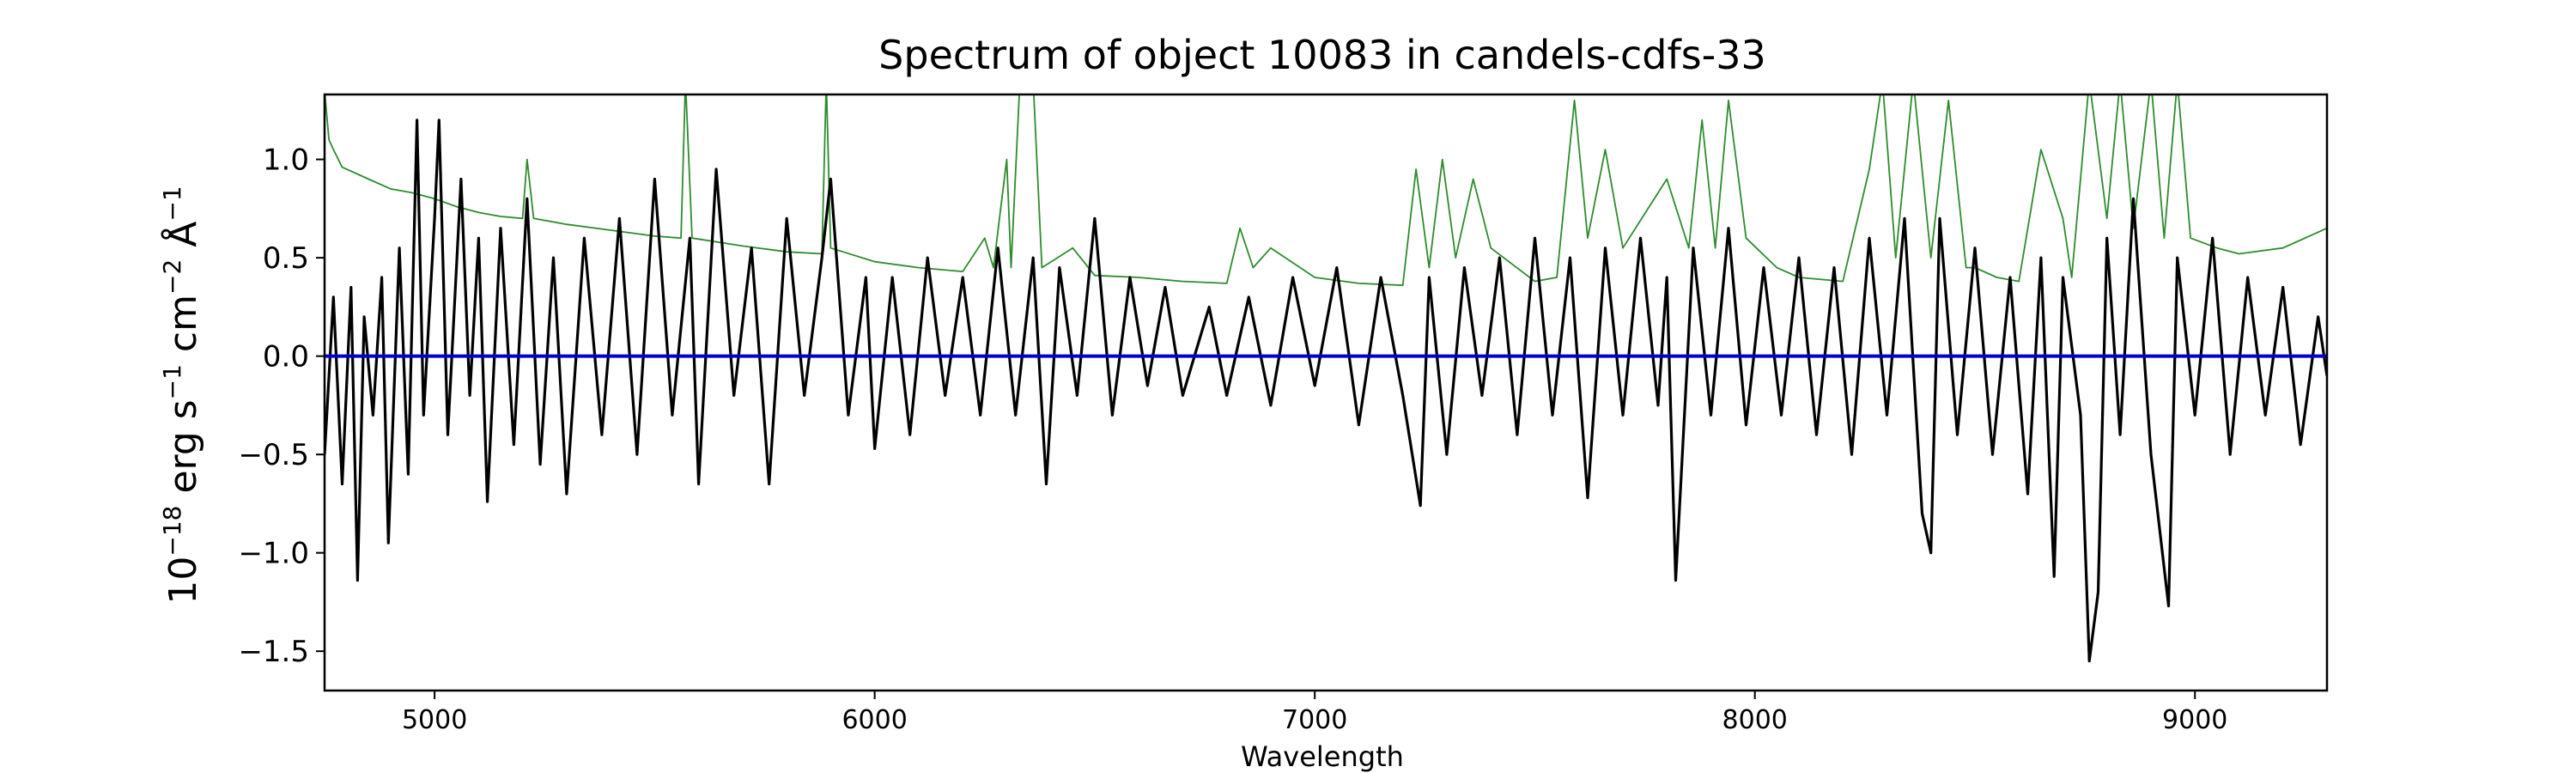 Image resolution: width=2576 pixels, height=773 pixels. Describe the element at coordinates (1314, 720) in the screenshot. I see `x-tick-label: 7000` at that location.